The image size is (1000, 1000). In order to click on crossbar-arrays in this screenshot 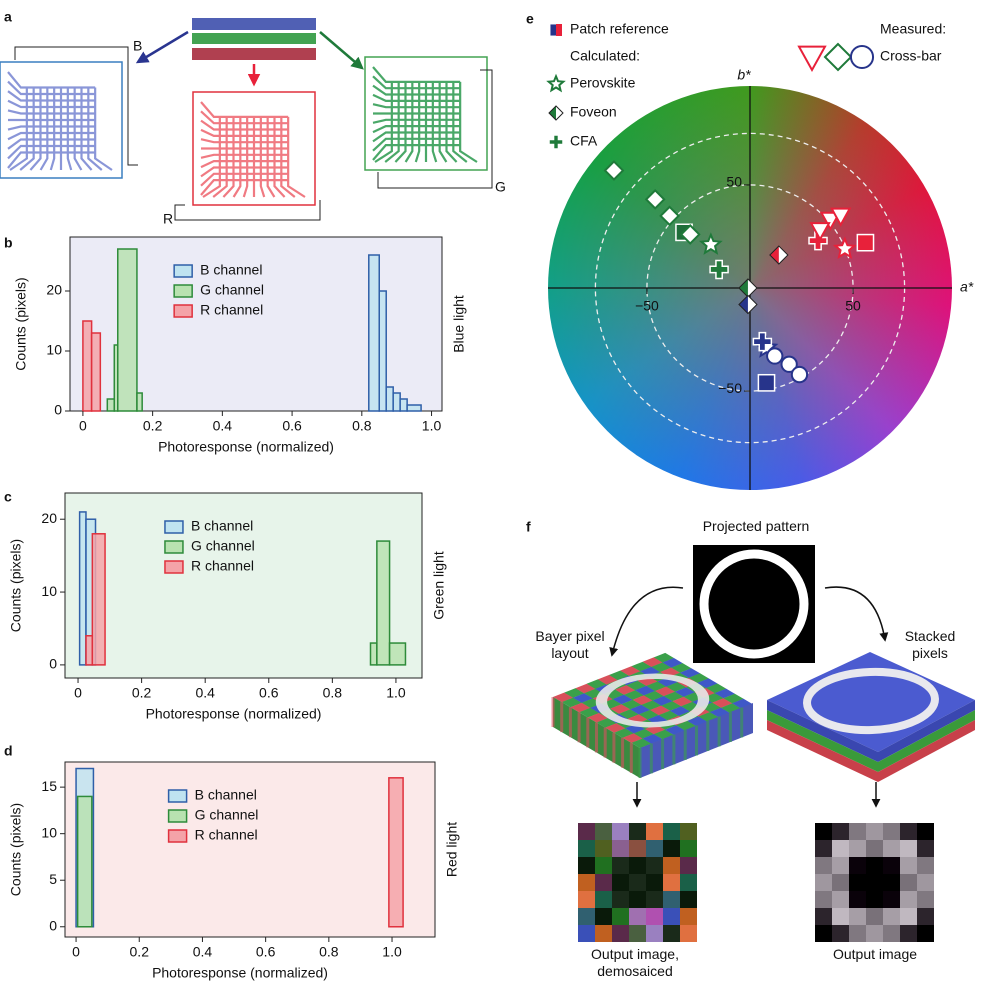, I will do `click(242, 132)`.